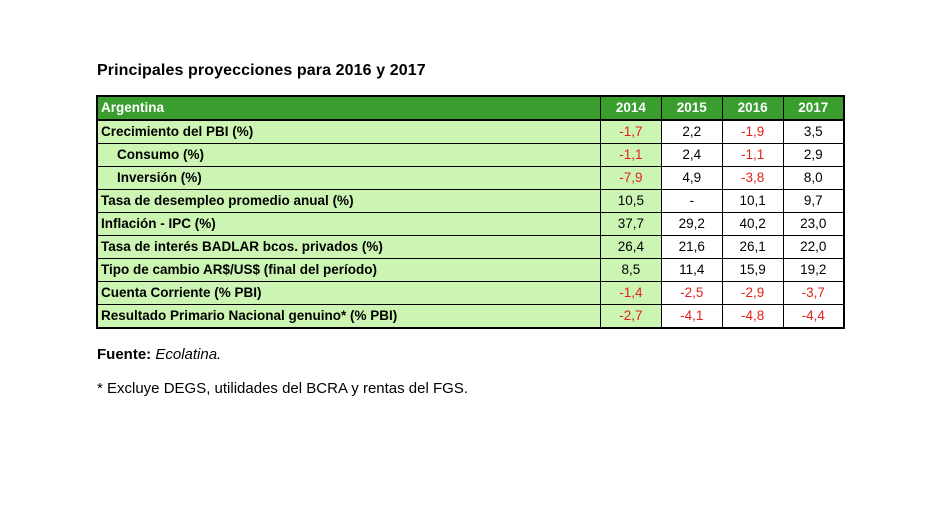 This screenshot has height=530, width=950. What do you see at coordinates (813, 270) in the screenshot?
I see `cell-value-2017: 19,2` at bounding box center [813, 270].